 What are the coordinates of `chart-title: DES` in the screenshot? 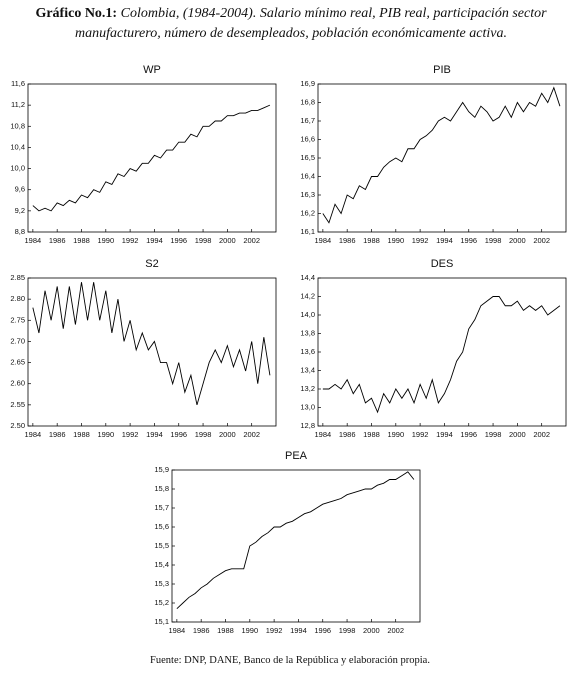 It's located at (442, 264).